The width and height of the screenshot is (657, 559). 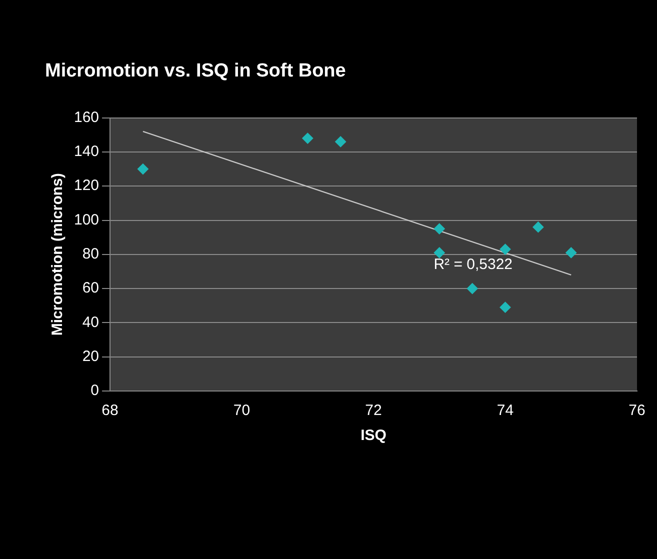 What do you see at coordinates (110, 411) in the screenshot?
I see `x-tick-label: 68` at bounding box center [110, 411].